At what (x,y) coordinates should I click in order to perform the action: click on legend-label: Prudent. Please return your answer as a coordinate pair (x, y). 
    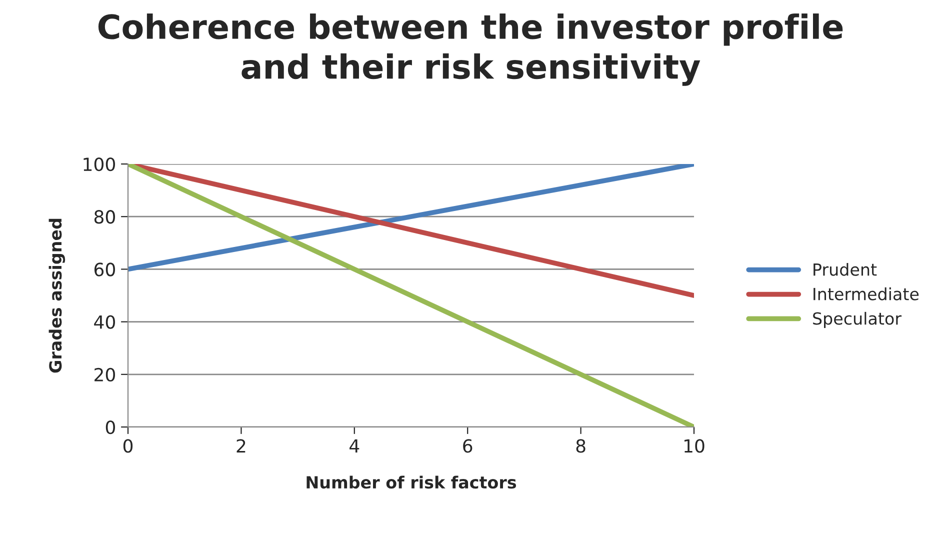
    Looking at the image, I should click on (845, 269).